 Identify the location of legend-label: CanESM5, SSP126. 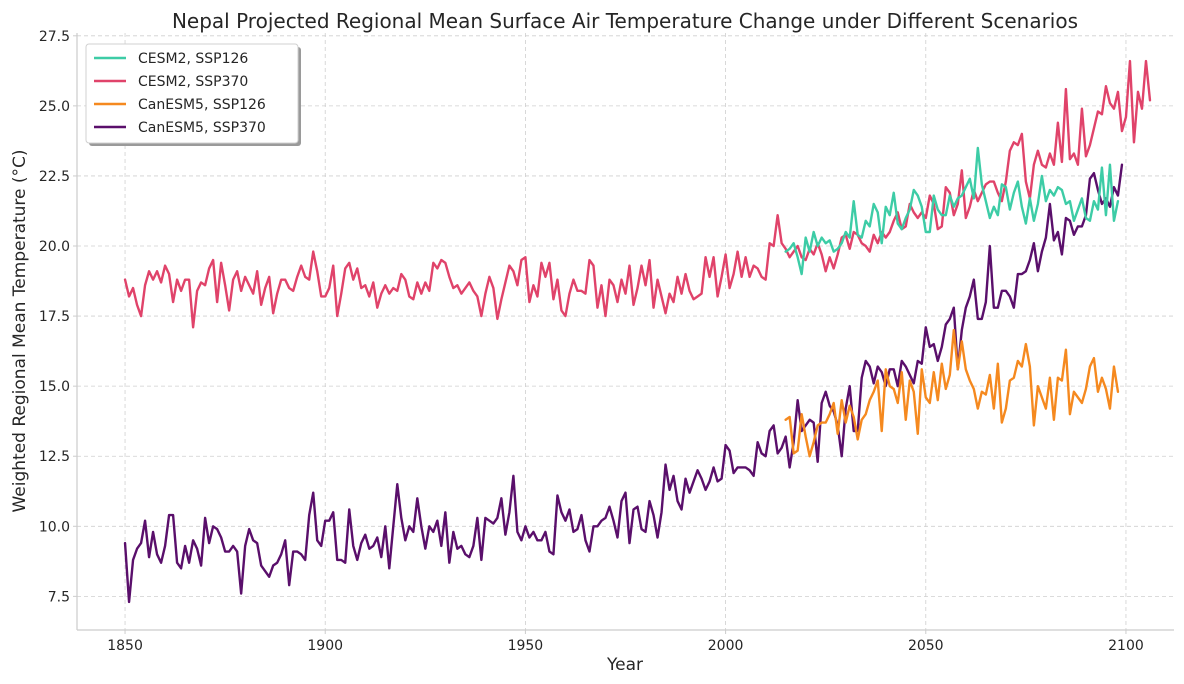
(202, 105).